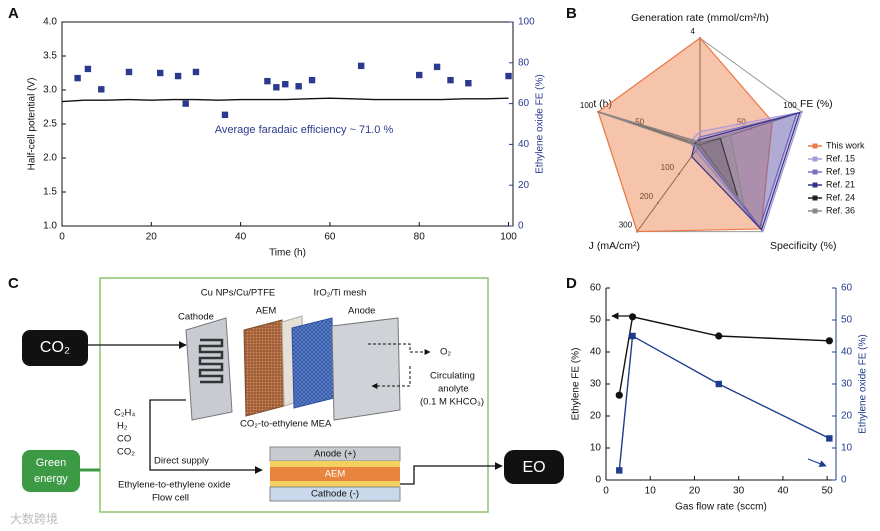 The width and height of the screenshot is (880, 531). What do you see at coordinates (596, 320) in the screenshot?
I see `y-tick-label: 50` at bounding box center [596, 320].